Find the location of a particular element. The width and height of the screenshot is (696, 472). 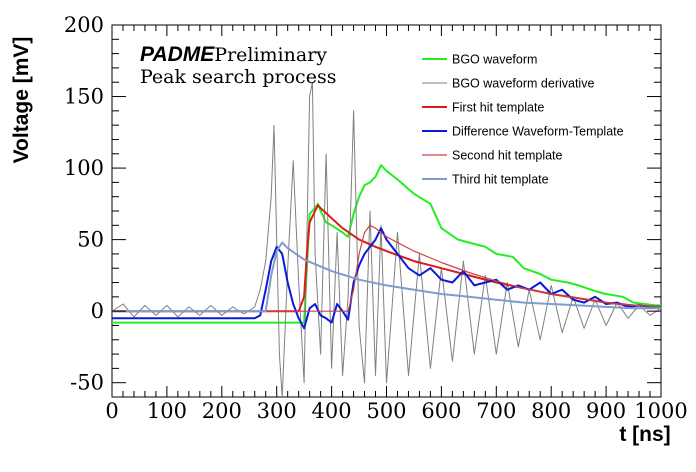

y-tick-label: 200 is located at coordinates (84, 25).